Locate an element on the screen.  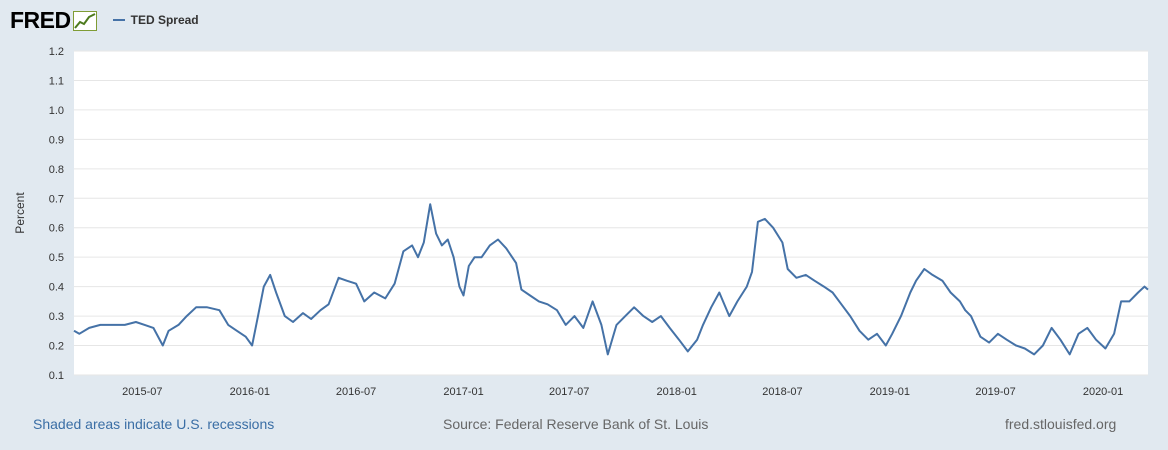
y-tick-label: 0.8 is located at coordinates (56, 170).